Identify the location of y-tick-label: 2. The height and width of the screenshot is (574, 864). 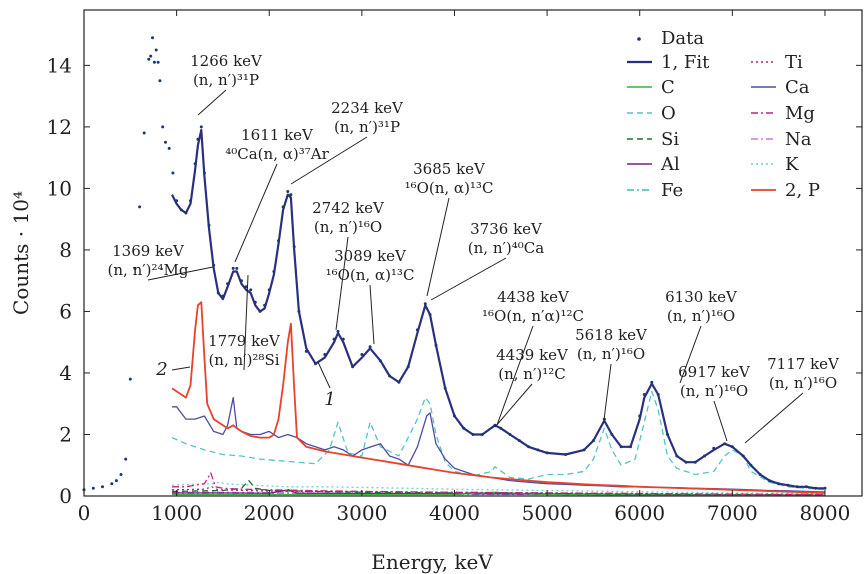
(65, 434).